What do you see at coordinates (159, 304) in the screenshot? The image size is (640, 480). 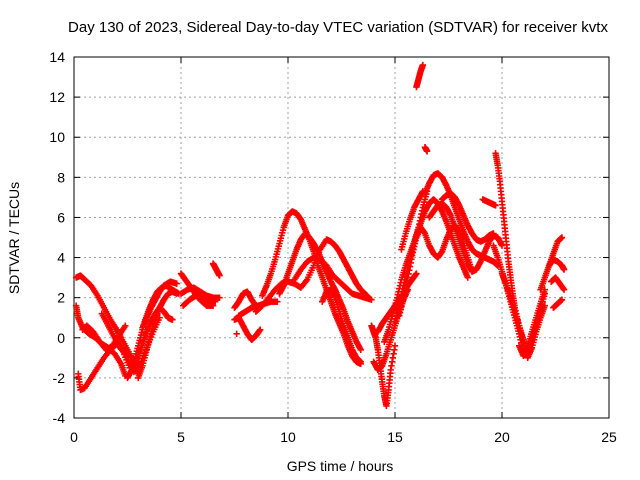 I see `series-arc9` at bounding box center [159, 304].